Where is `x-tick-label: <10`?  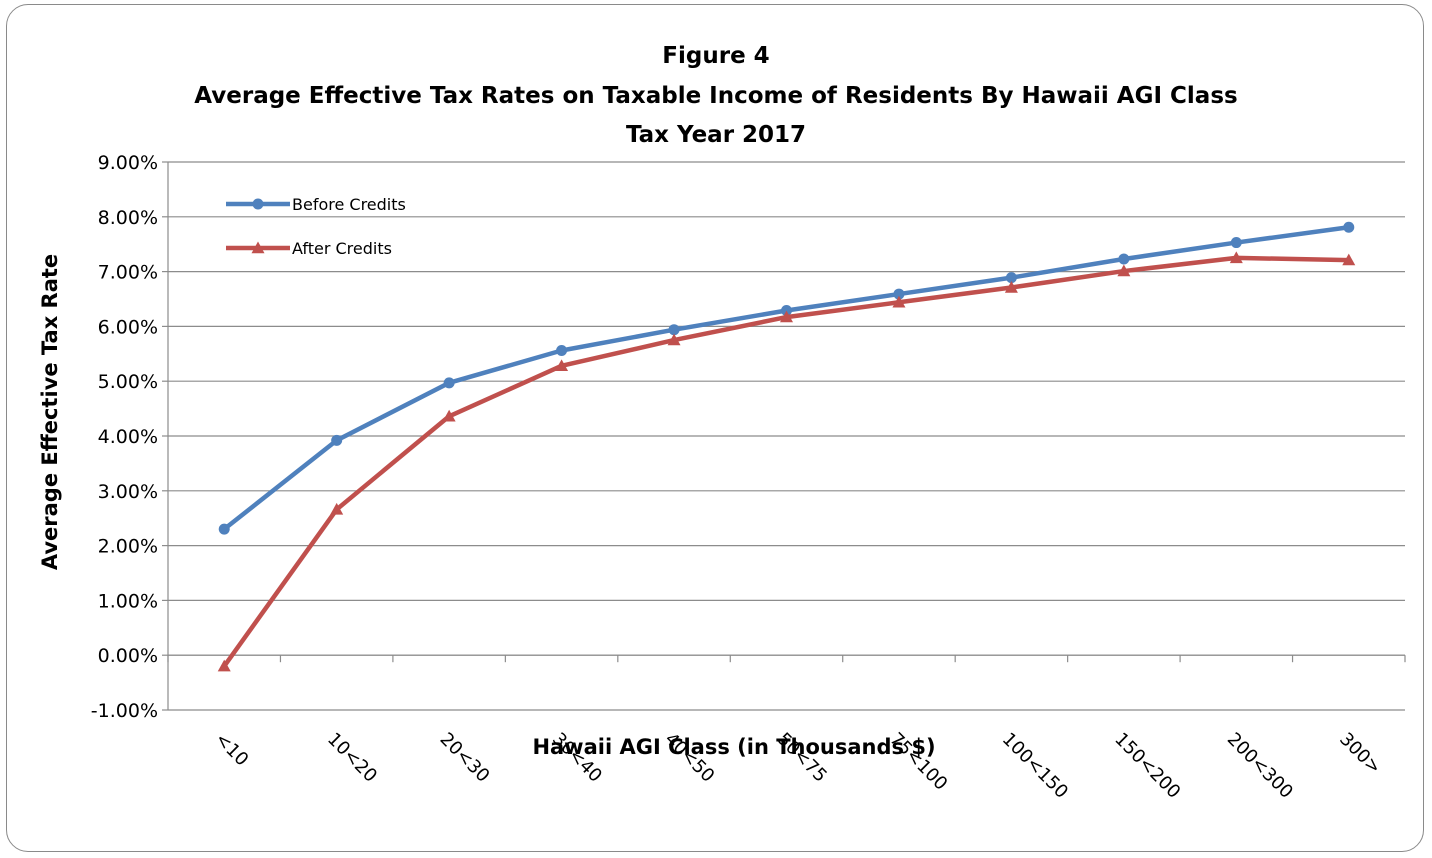
x-tick-label: <10 is located at coordinates (232, 750).